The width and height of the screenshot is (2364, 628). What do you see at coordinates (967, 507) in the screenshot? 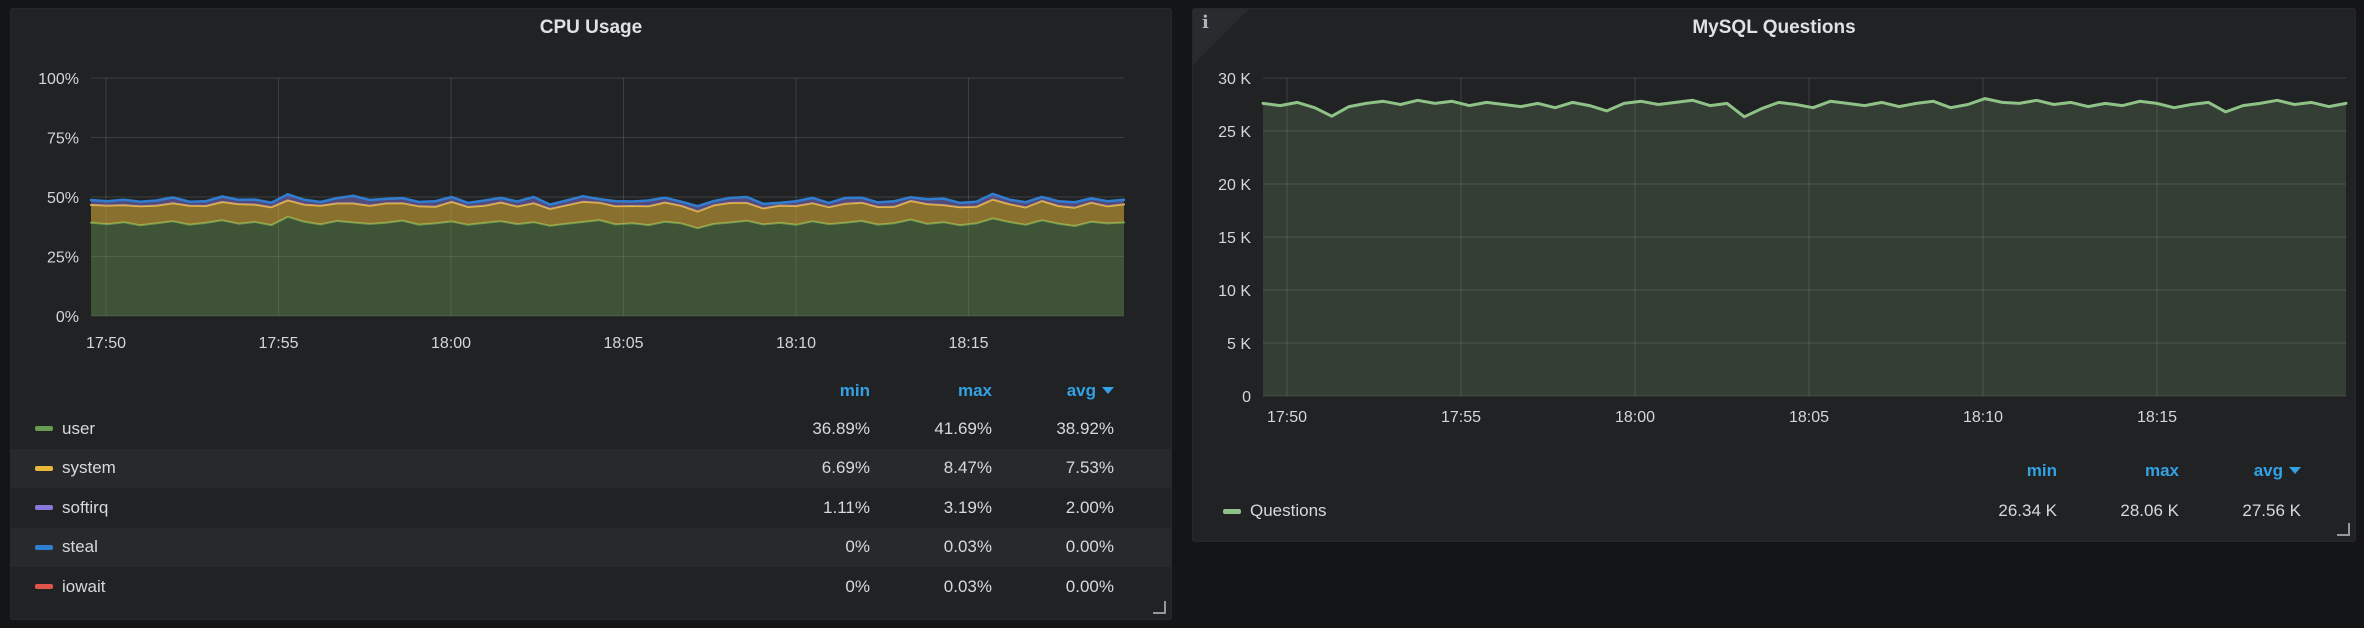
I see `softirq-max-value: 3.19%` at bounding box center [967, 507].